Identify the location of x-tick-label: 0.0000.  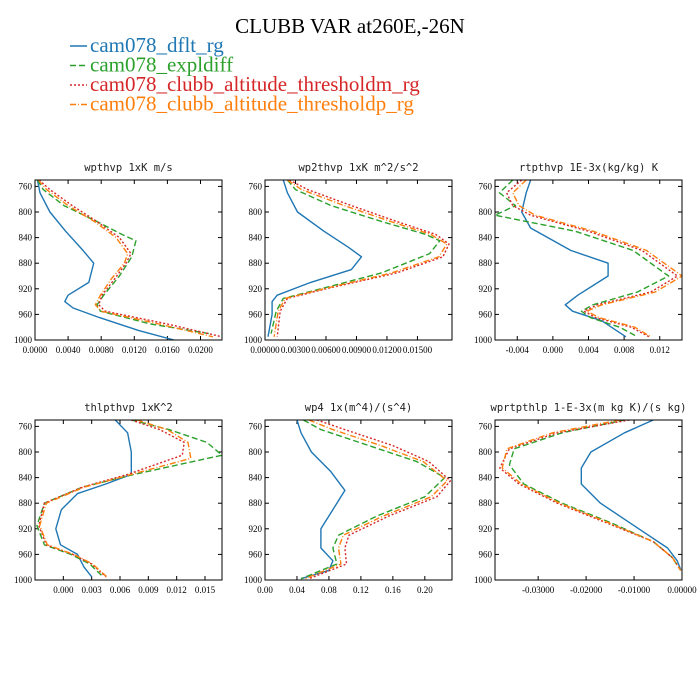
(35, 350).